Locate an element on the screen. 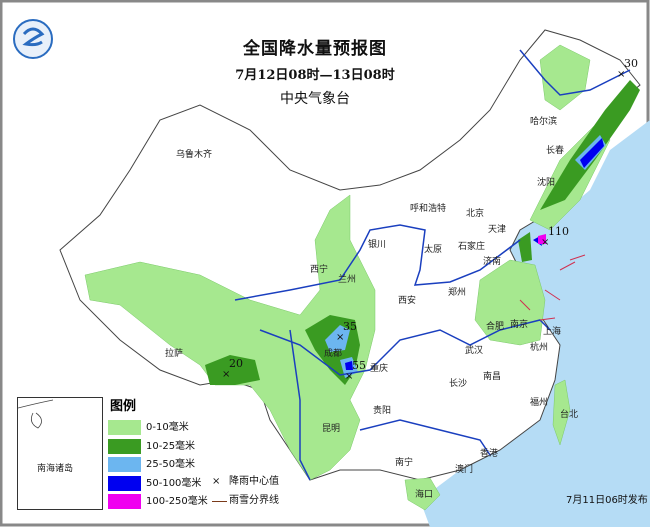  city-label: 石家庄 is located at coordinates (472, 247).